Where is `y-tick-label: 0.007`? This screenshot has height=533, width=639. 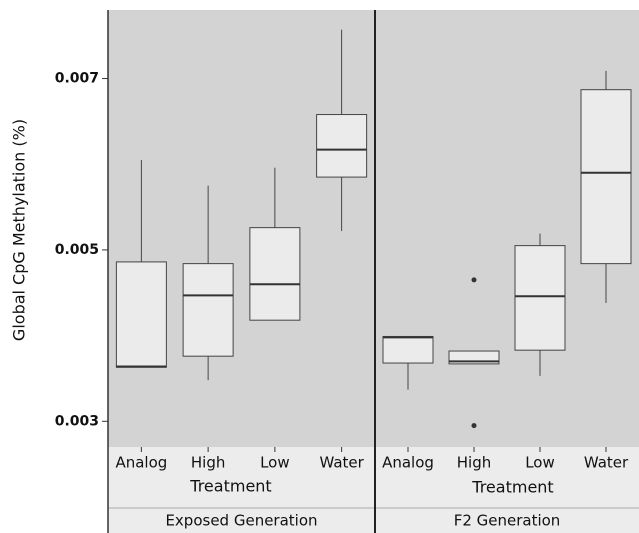 y-tick-label: 0.007 is located at coordinates (77, 79).